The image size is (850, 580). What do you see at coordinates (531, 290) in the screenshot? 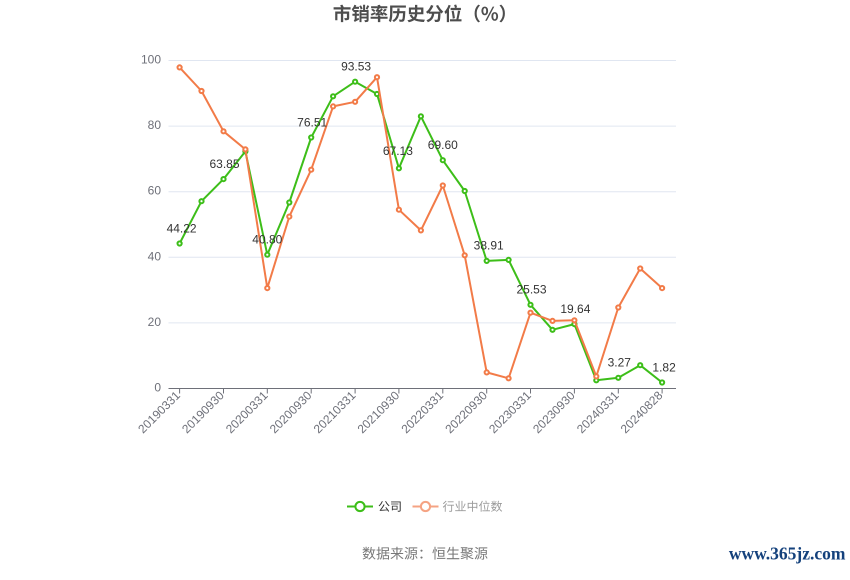
I see `svg-text: 25.53` at bounding box center [531, 290].